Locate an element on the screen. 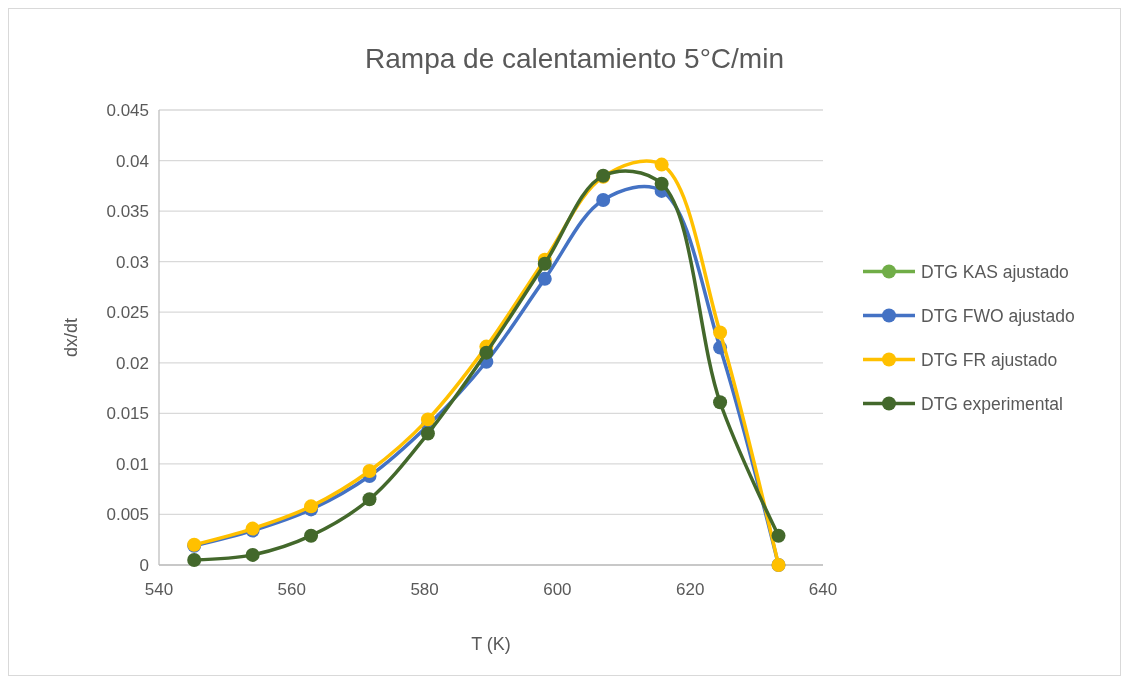  y-tick-label: 0.03 is located at coordinates (132, 262).